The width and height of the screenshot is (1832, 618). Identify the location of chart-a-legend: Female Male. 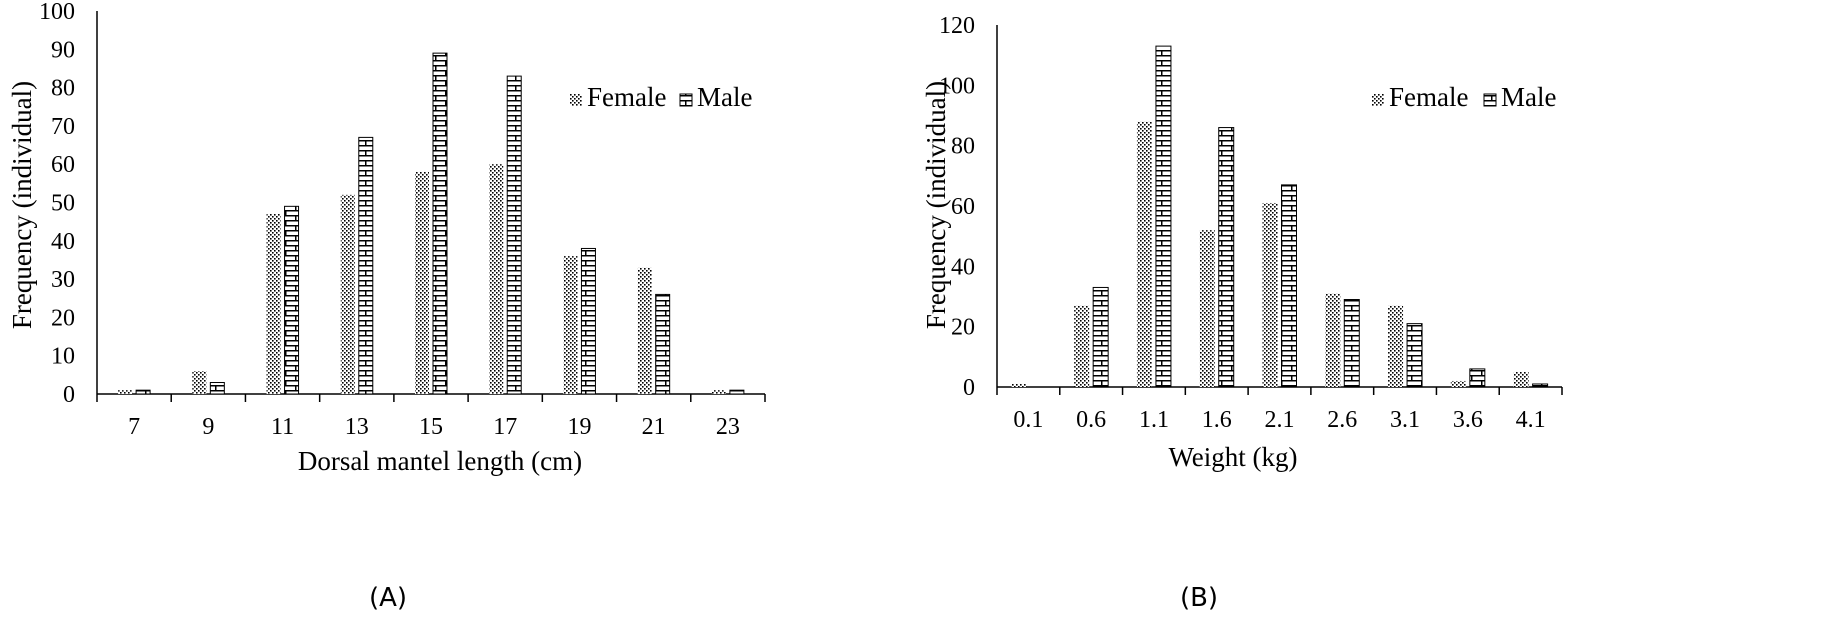
(661, 97).